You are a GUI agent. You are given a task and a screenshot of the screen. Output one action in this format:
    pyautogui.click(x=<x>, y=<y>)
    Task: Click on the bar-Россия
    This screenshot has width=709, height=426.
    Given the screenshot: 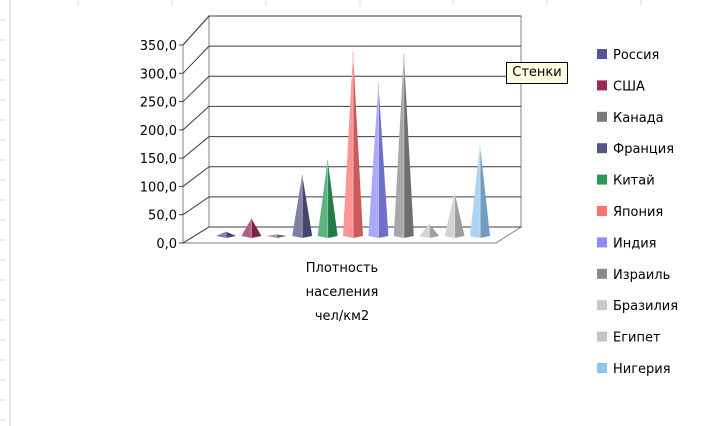 What is the action you would take?
    pyautogui.click(x=226, y=234)
    